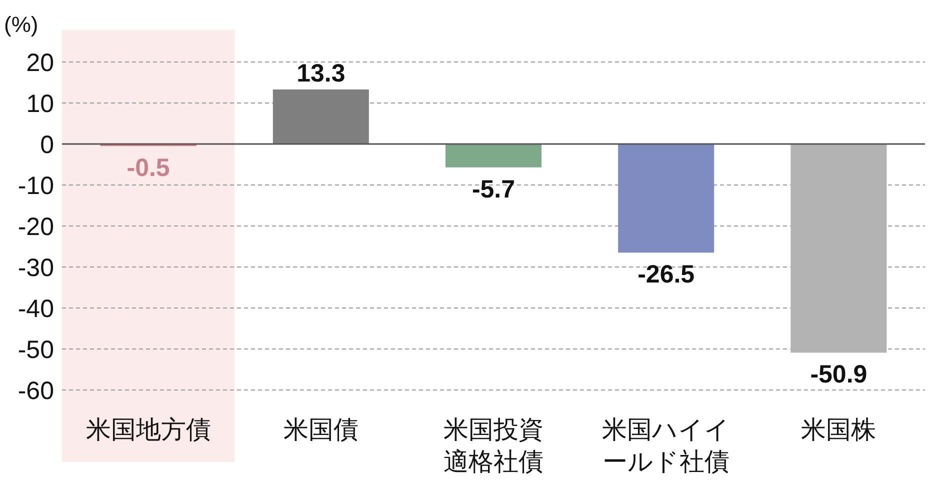 The width and height of the screenshot is (931, 487). Describe the element at coordinates (839, 374) in the screenshot. I see `data-label: -50.9` at that location.